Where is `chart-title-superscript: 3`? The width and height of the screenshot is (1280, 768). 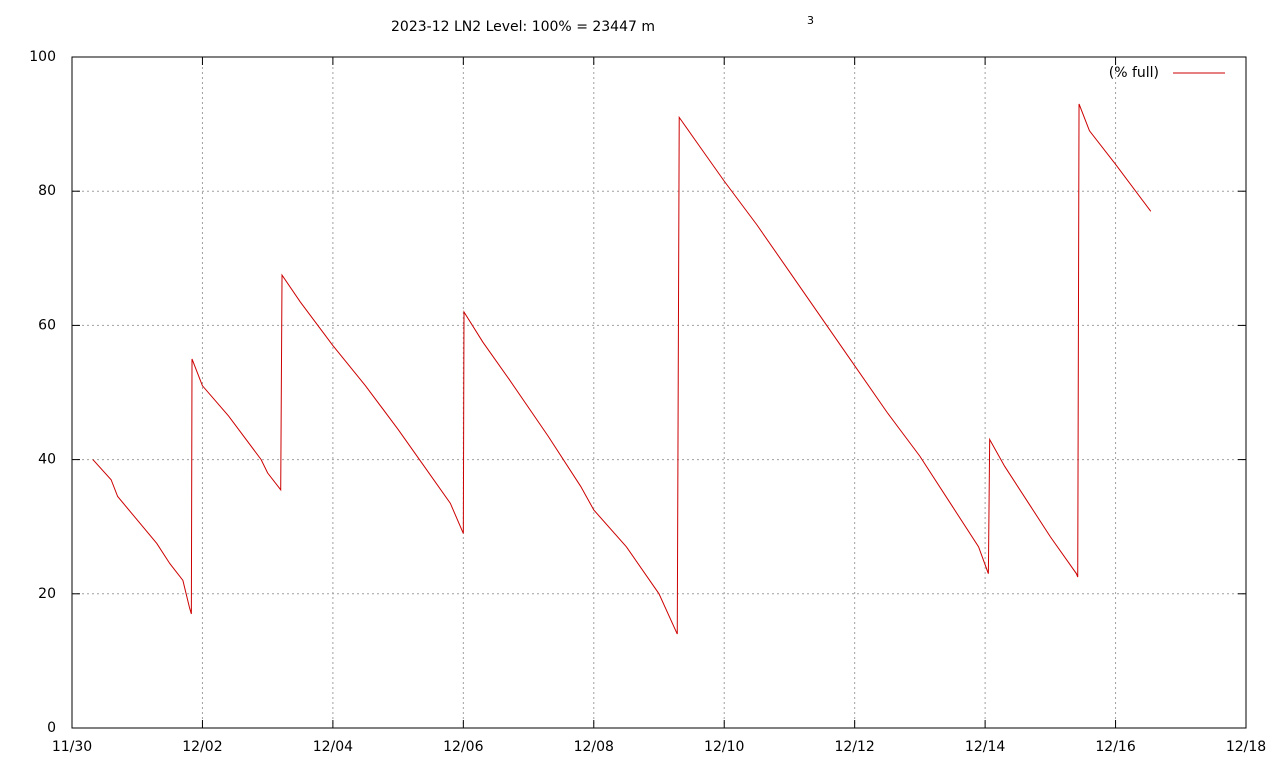
chart-title-superscript: 3 is located at coordinates (810, 20).